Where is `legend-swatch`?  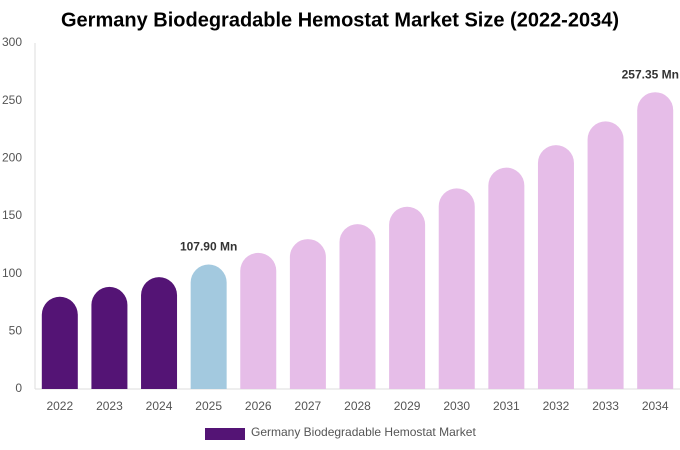
legend-swatch is located at coordinates (225, 434).